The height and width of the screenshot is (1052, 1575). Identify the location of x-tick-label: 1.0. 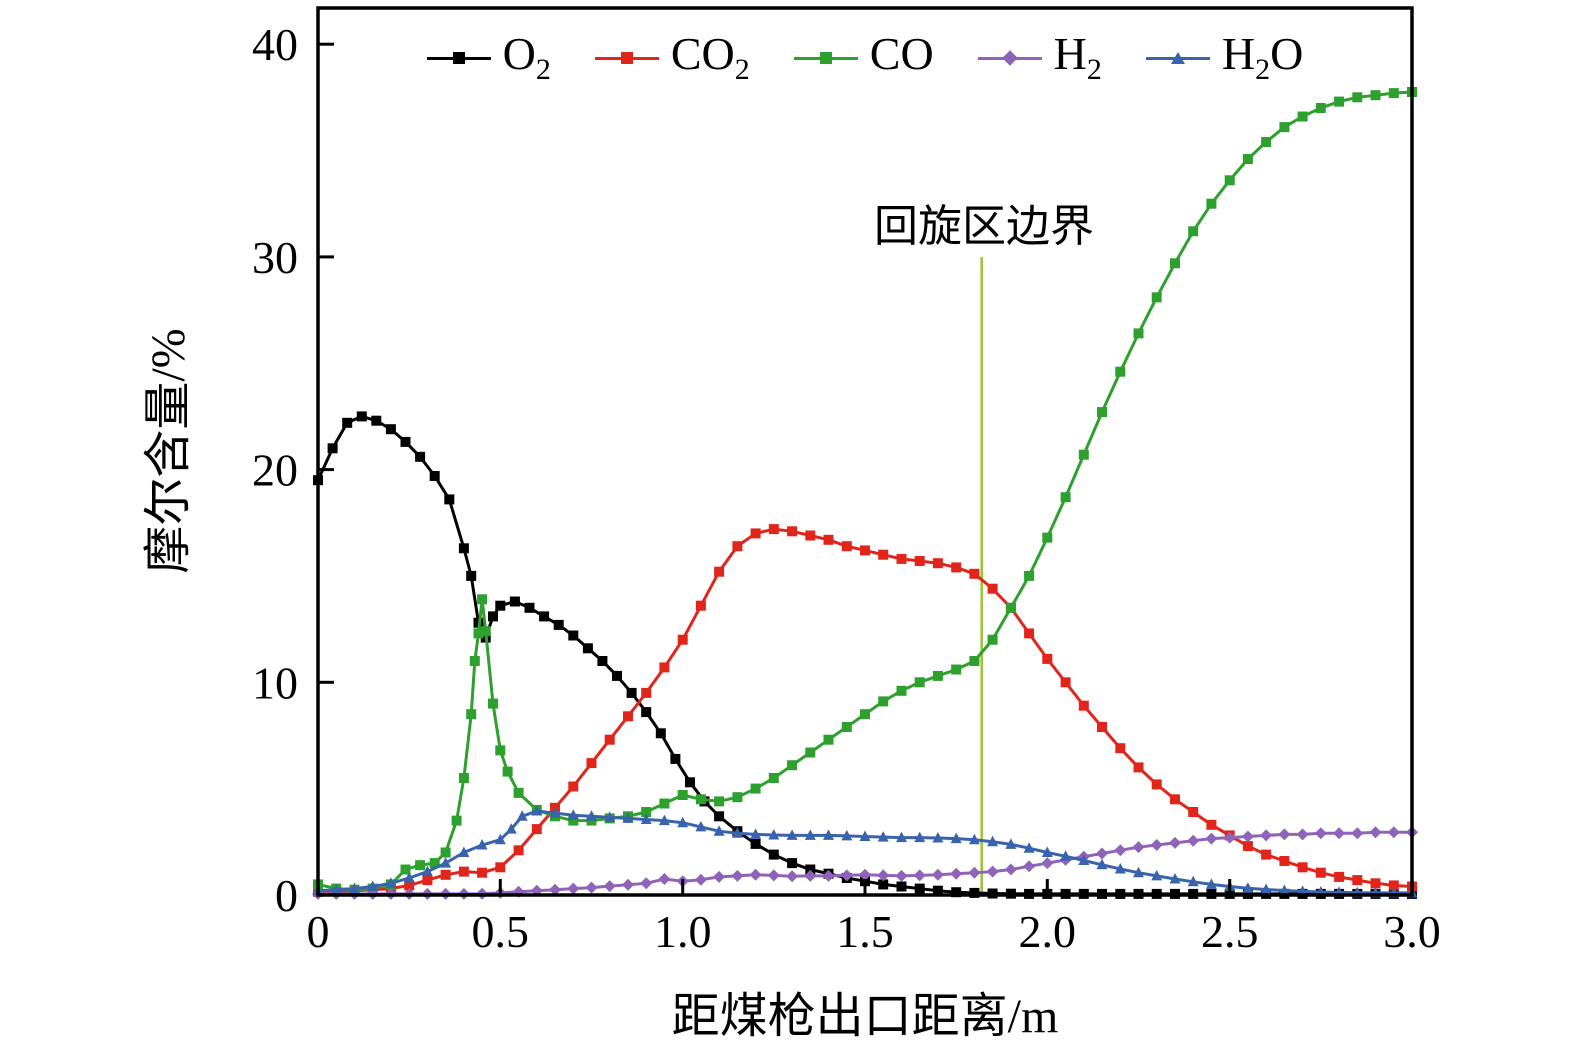
(683, 931).